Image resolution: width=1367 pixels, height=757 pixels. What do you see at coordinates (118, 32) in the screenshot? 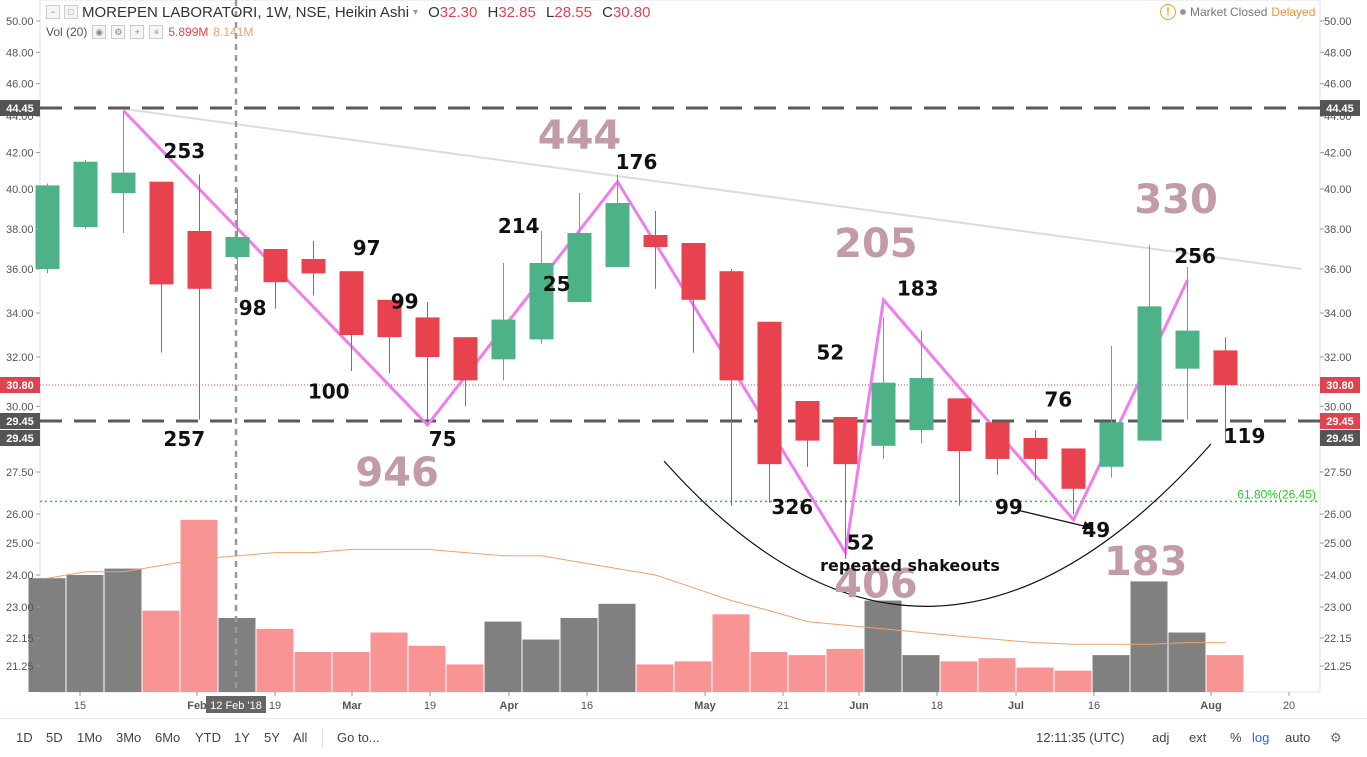
I see `gear-icon: ⚙` at bounding box center [118, 32].